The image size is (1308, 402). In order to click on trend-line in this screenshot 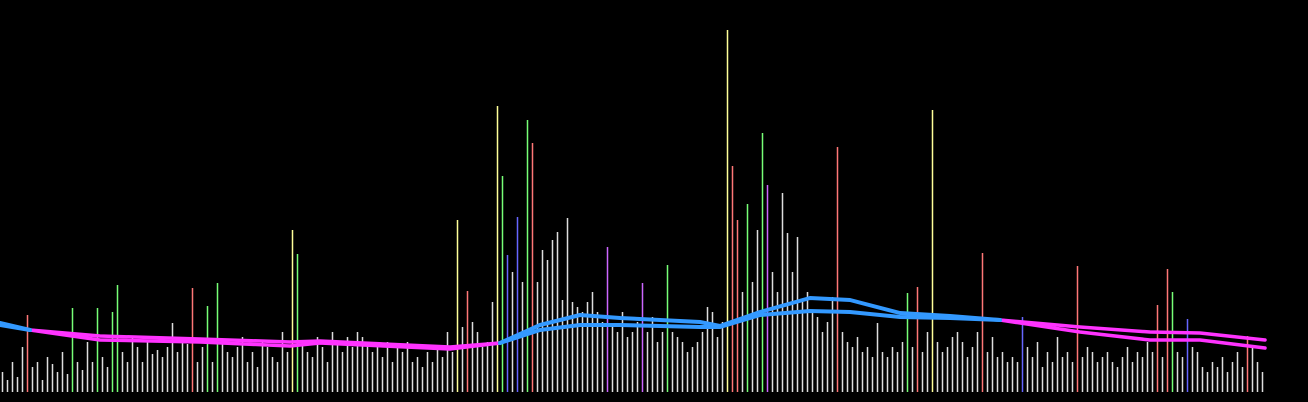, I will do `click(647, 334)`.